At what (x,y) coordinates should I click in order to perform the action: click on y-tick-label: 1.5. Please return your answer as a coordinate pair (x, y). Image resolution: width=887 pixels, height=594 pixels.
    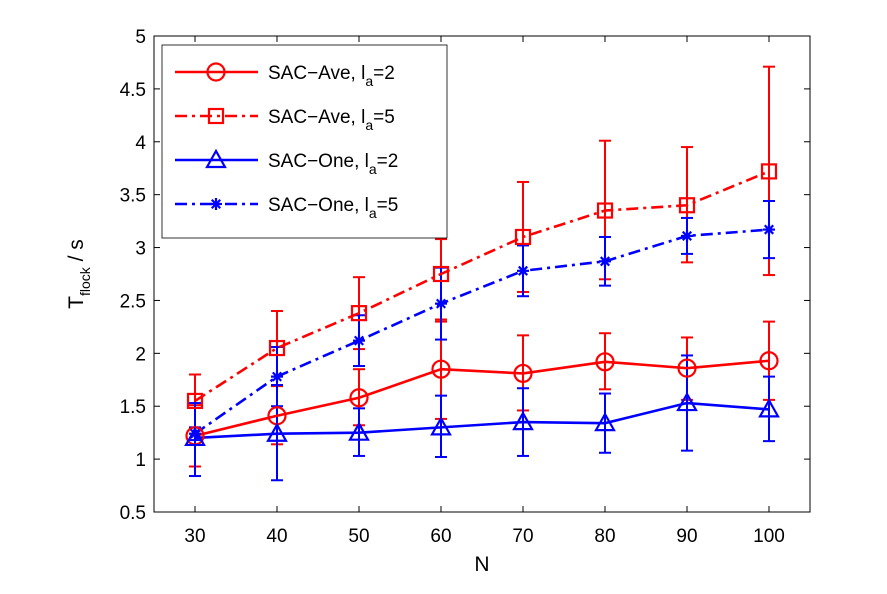
    Looking at the image, I should click on (133, 407).